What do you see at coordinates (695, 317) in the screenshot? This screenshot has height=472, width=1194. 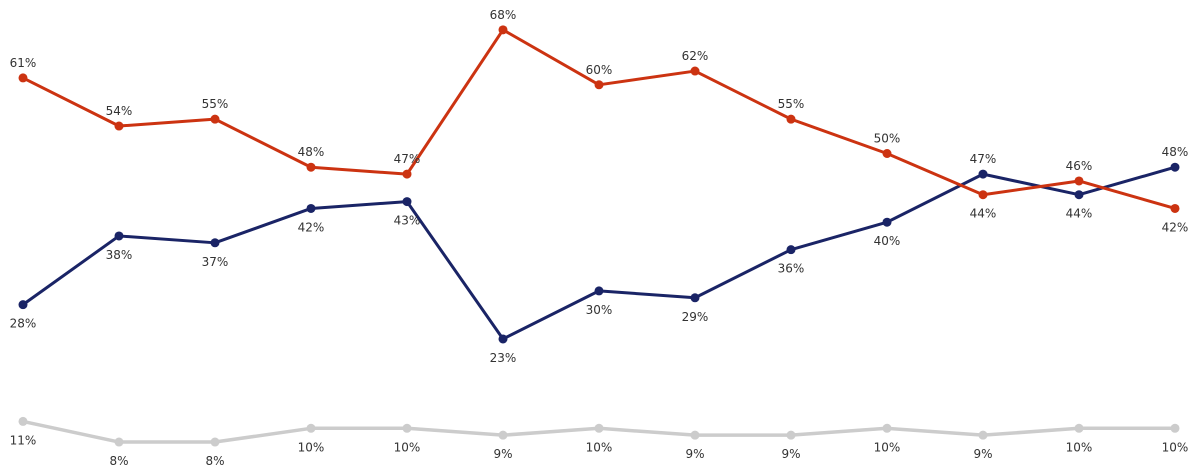 I see `data-label-navy-7: 29%` at bounding box center [695, 317].